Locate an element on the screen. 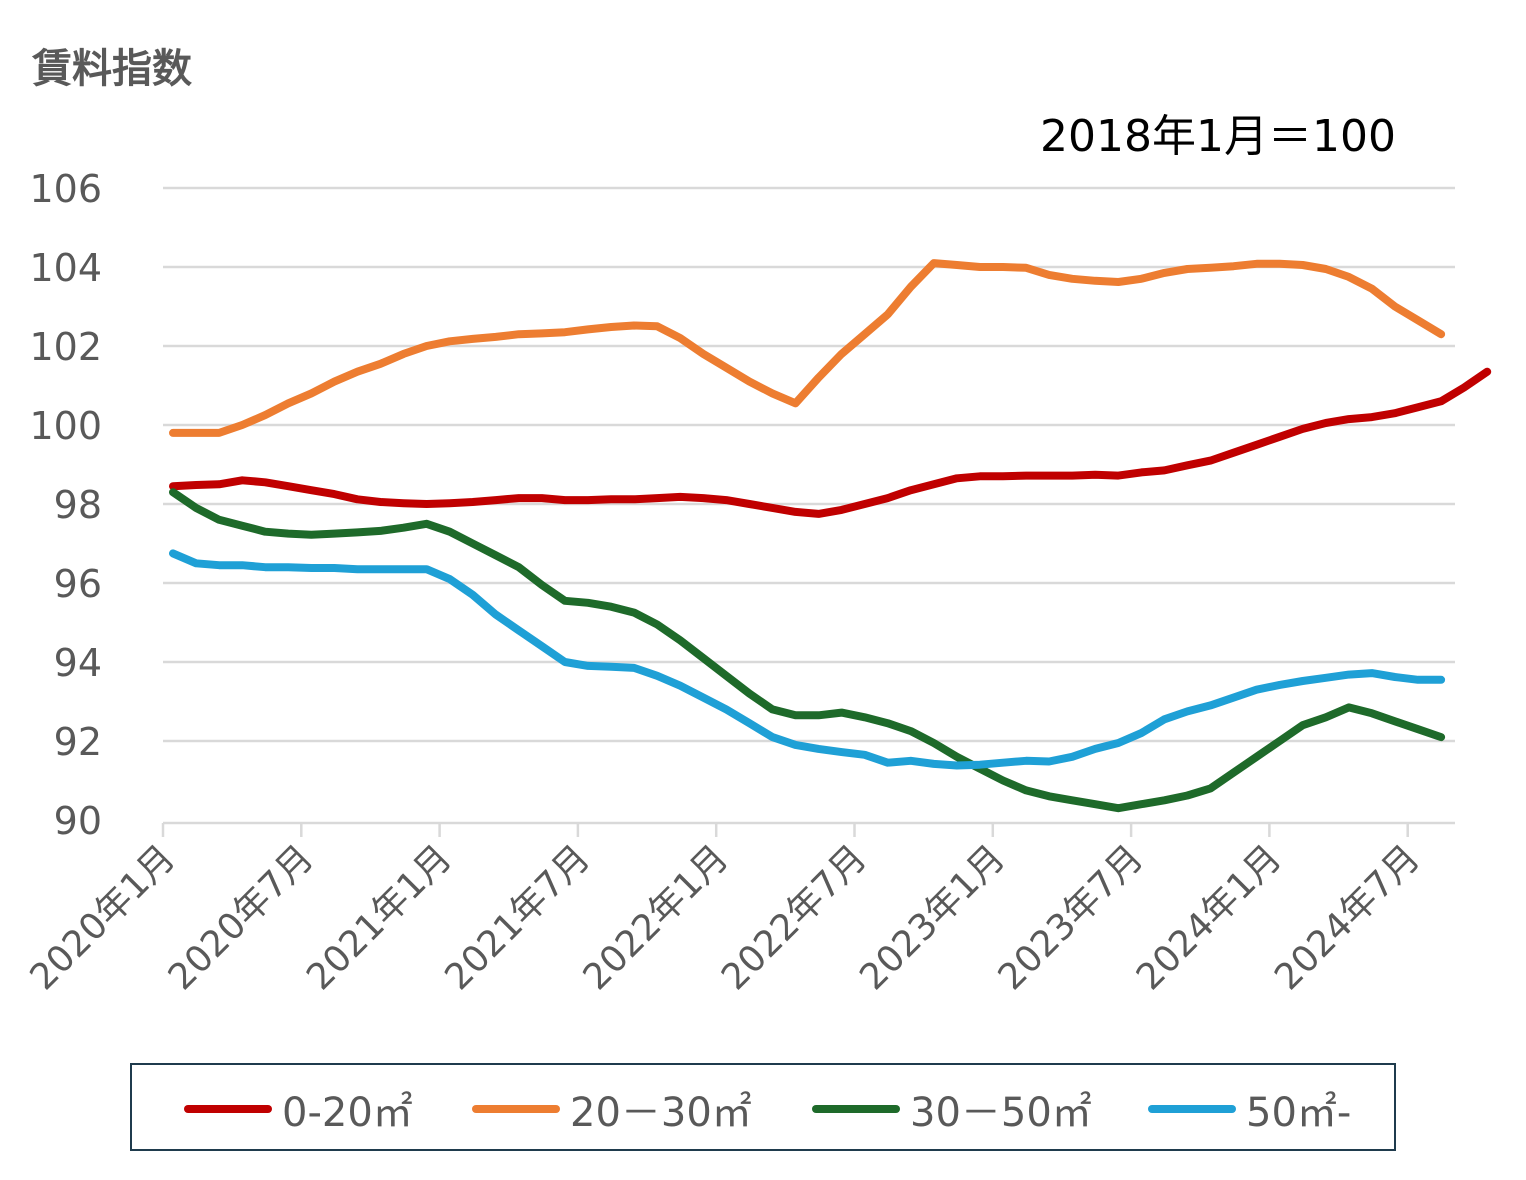 This screenshot has height=1180, width=1526. x-tick-label-7: 2023年7月 is located at coordinates (1071, 917).